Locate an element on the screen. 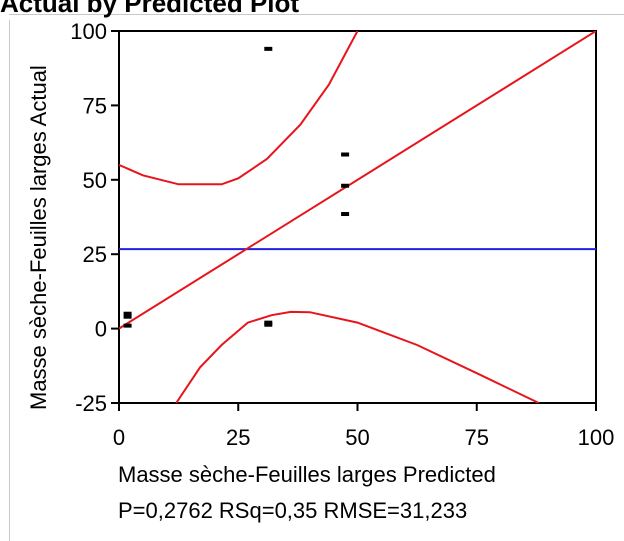 This screenshot has height=541, width=624. frame-left-rule is located at coordinates (9, 280).